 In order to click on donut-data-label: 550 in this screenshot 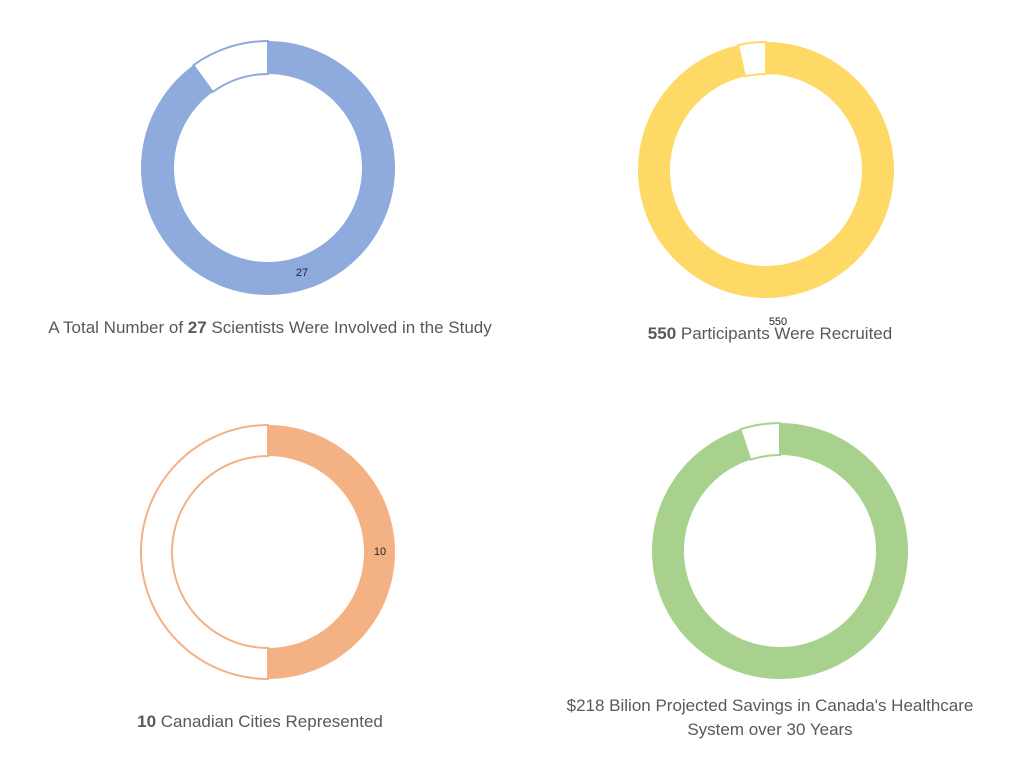, I will do `click(778, 322)`.